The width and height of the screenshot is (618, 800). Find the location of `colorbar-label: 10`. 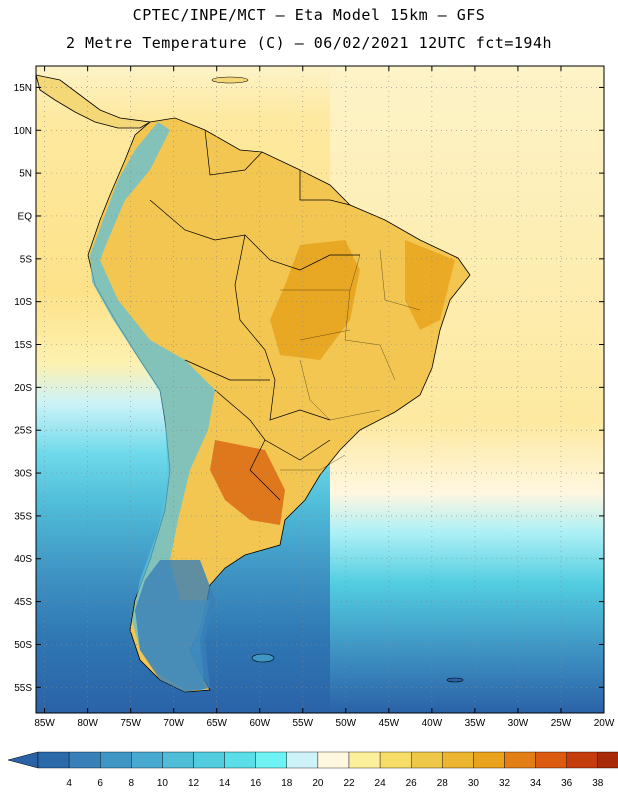

colorbar-label: 10 is located at coordinates (163, 783).